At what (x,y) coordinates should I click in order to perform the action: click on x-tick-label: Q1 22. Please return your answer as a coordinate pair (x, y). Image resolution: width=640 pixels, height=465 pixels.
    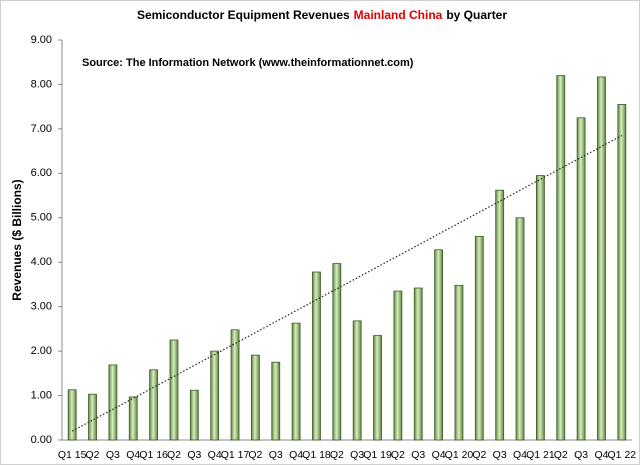
    Looking at the image, I should click on (622, 455).